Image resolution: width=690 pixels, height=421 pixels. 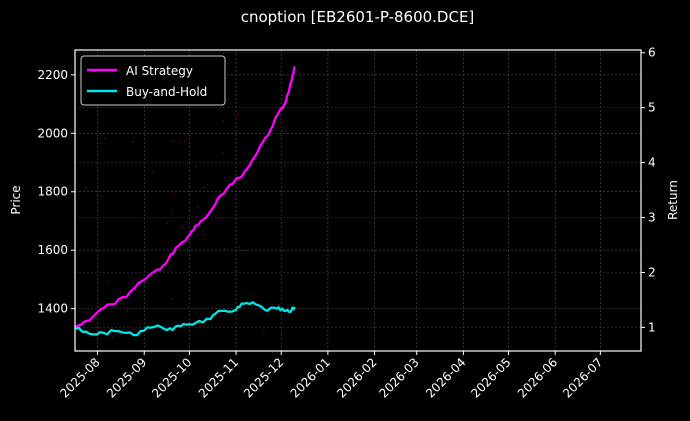 What do you see at coordinates (263, 377) in the screenshot?
I see `x-tick-label: 2025-12` at bounding box center [263, 377].